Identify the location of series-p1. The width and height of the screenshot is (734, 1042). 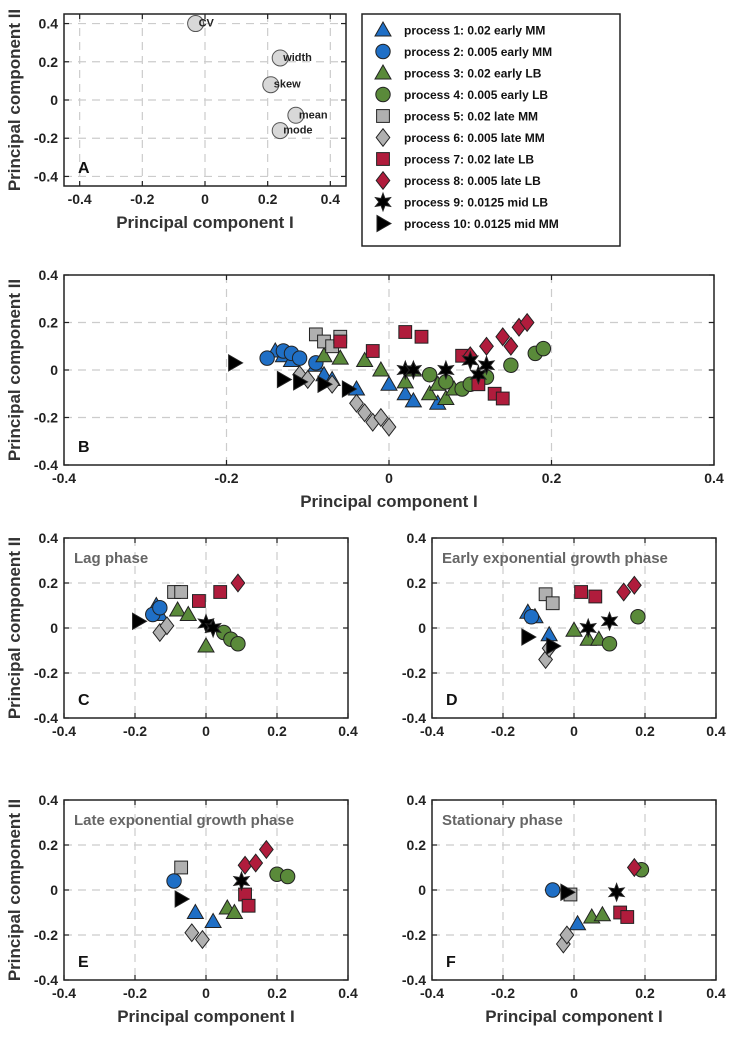
(204, 915).